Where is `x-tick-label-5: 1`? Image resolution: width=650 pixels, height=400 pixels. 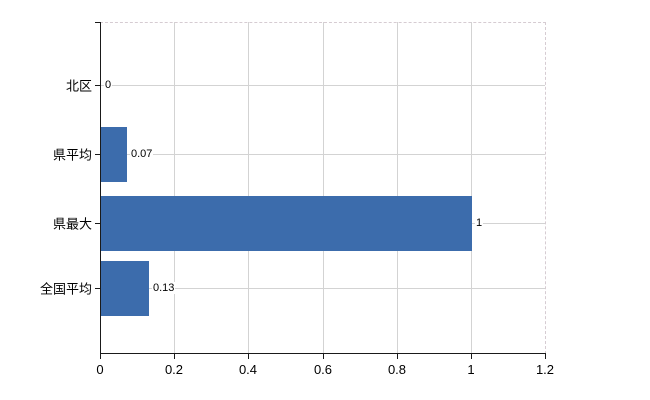
x-tick-label-5: 1 is located at coordinates (471, 369).